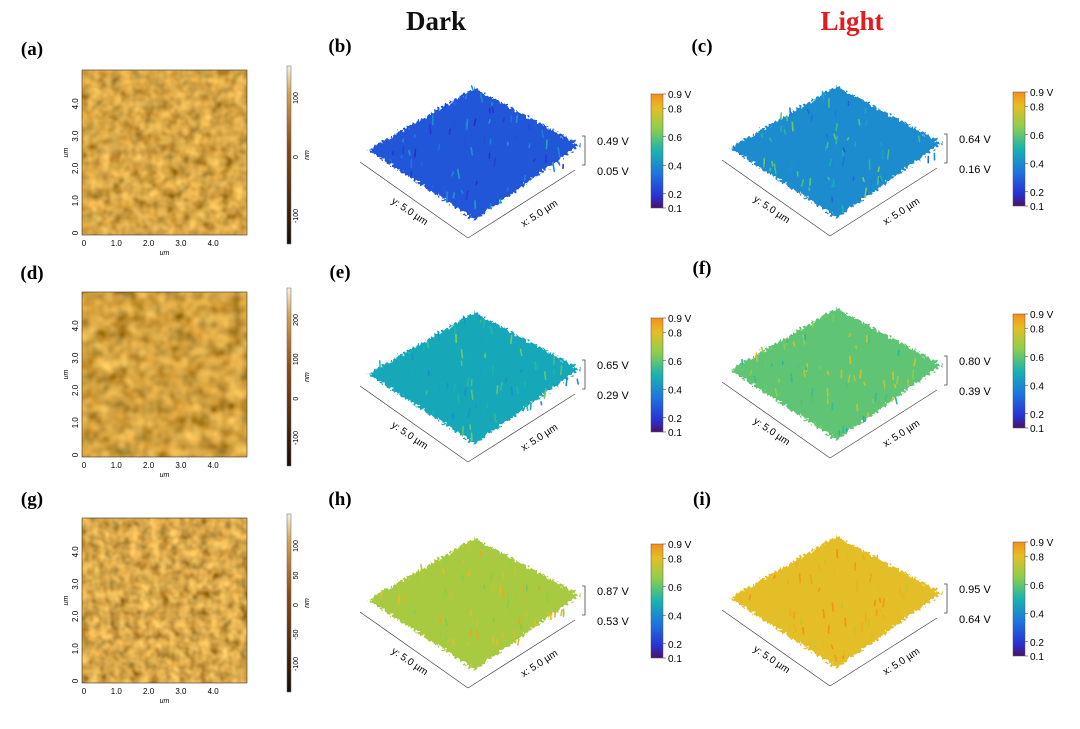 This screenshot has height=729, width=1080. What do you see at coordinates (181, 243) in the screenshot?
I see `afm-x-tick: 3.0` at bounding box center [181, 243].